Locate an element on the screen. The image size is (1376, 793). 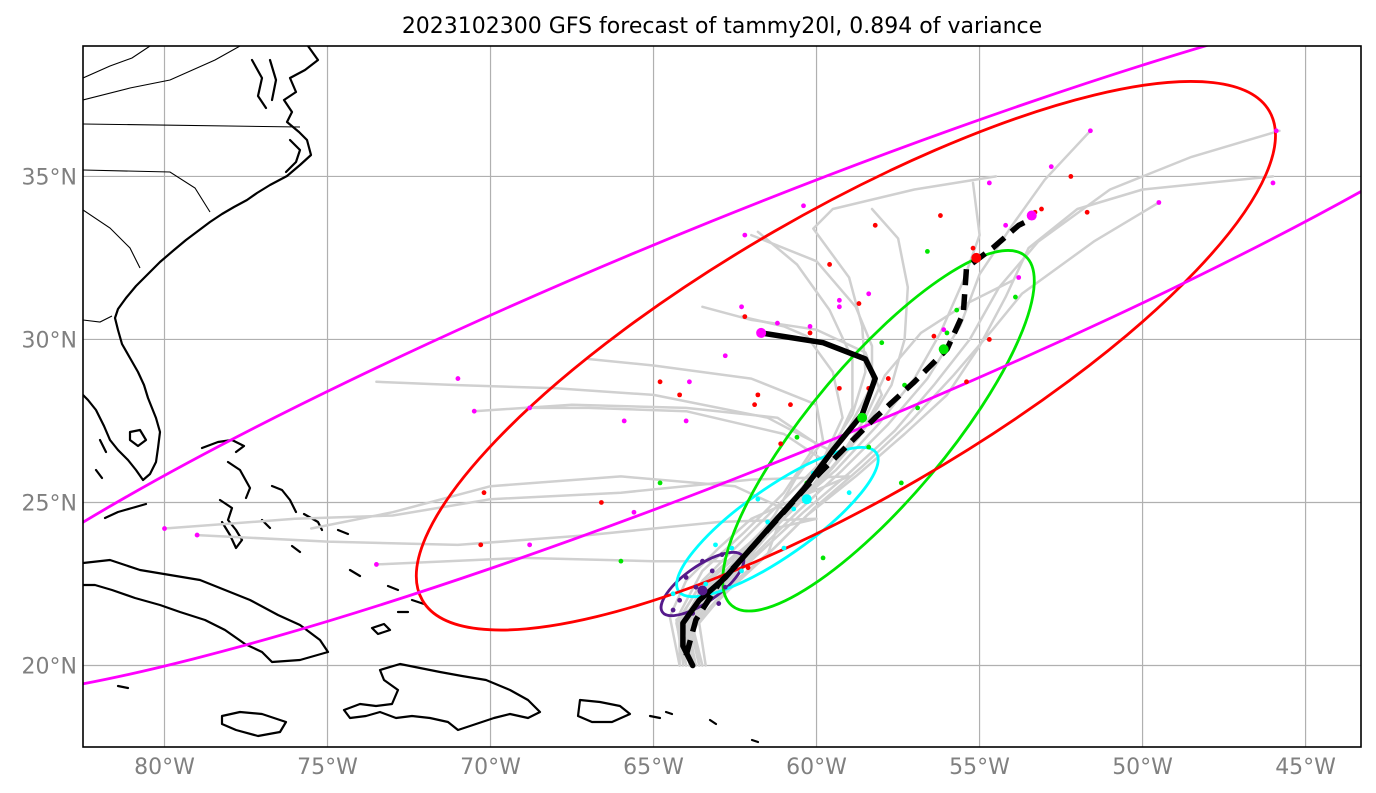
x-tick-label: 65°W is located at coordinates (653, 767).